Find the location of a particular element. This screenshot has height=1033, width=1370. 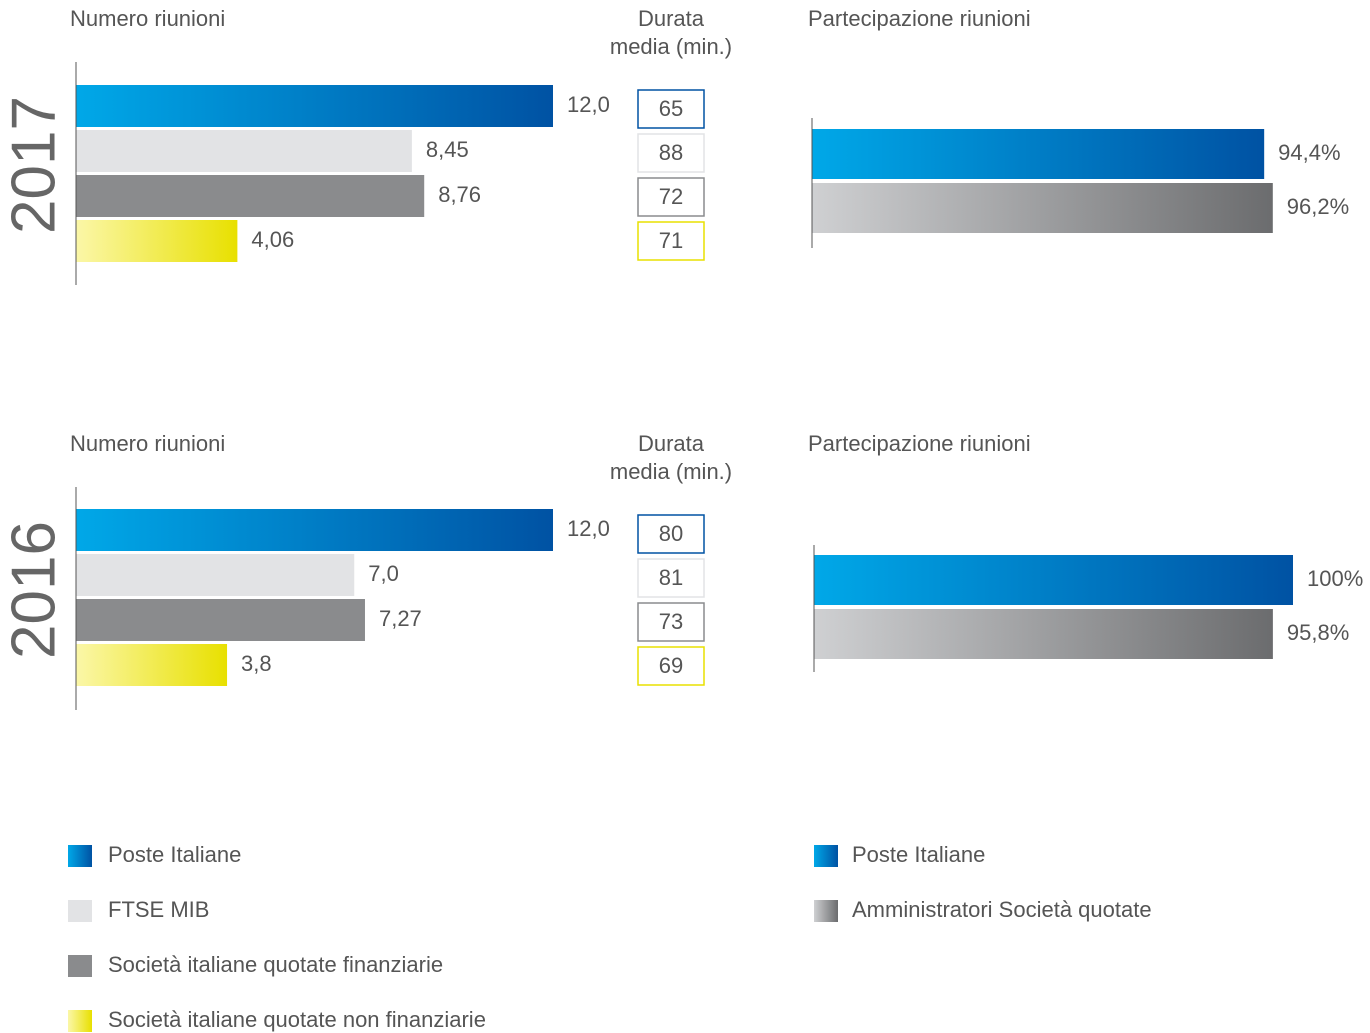

duration-value: 69 is located at coordinates (671, 665).